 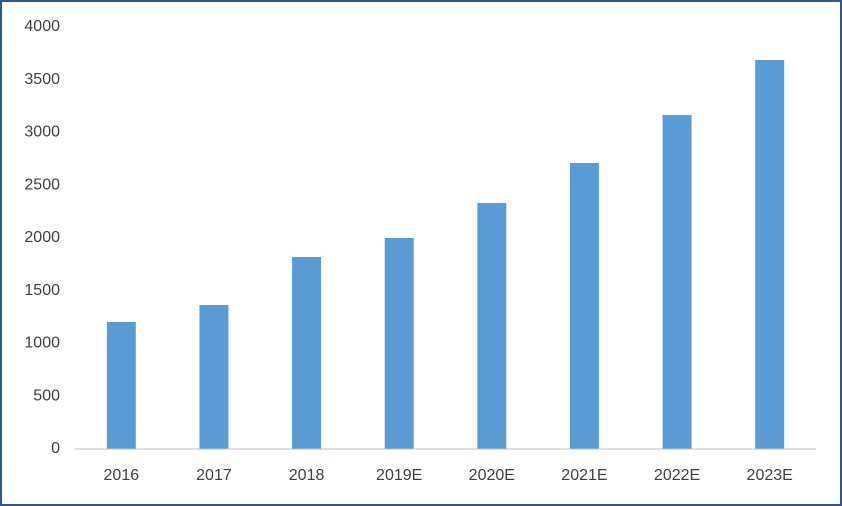 I want to click on x-tick-label: 2023E, so click(x=770, y=475).